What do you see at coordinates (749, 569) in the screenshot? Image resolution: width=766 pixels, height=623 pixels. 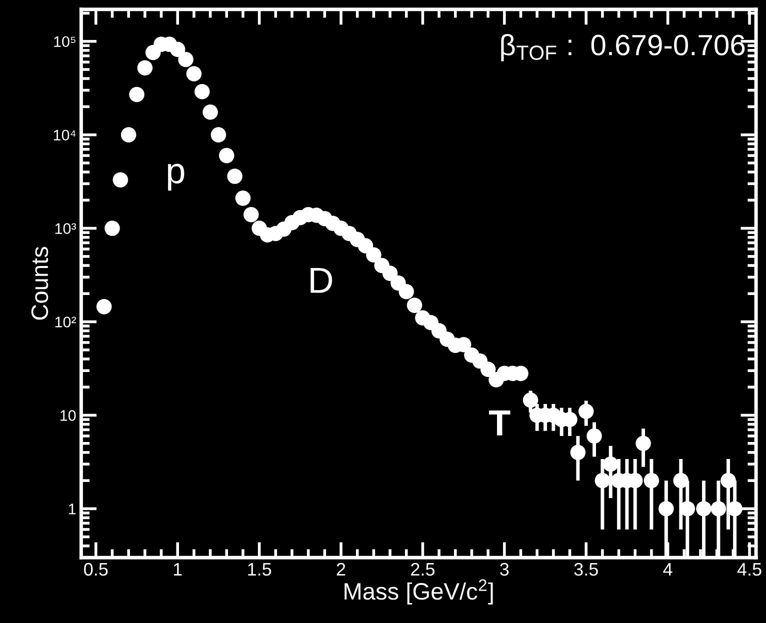 I see `x-tick-label: 4.5` at bounding box center [749, 569].